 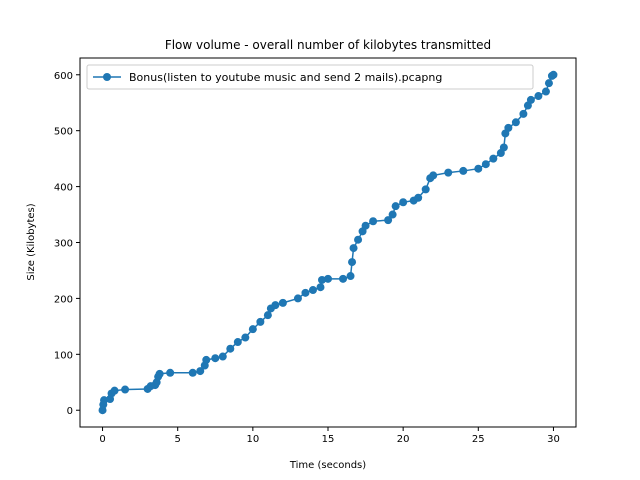 I want to click on y-tick-label: 200, so click(x=63, y=299).